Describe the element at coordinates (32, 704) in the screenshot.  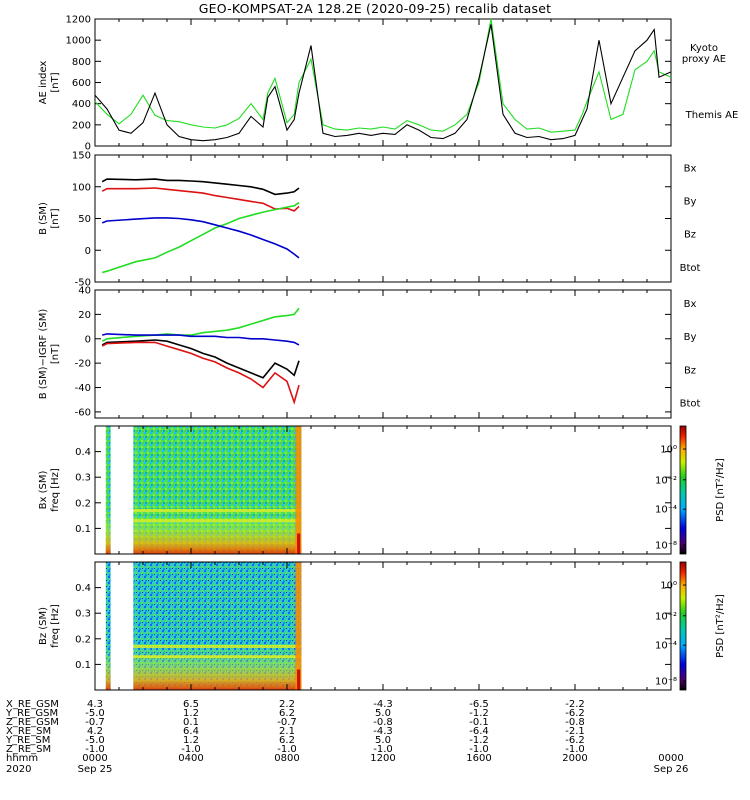
I see `ephemeris-row-label: X_RE_GSM` at that location.